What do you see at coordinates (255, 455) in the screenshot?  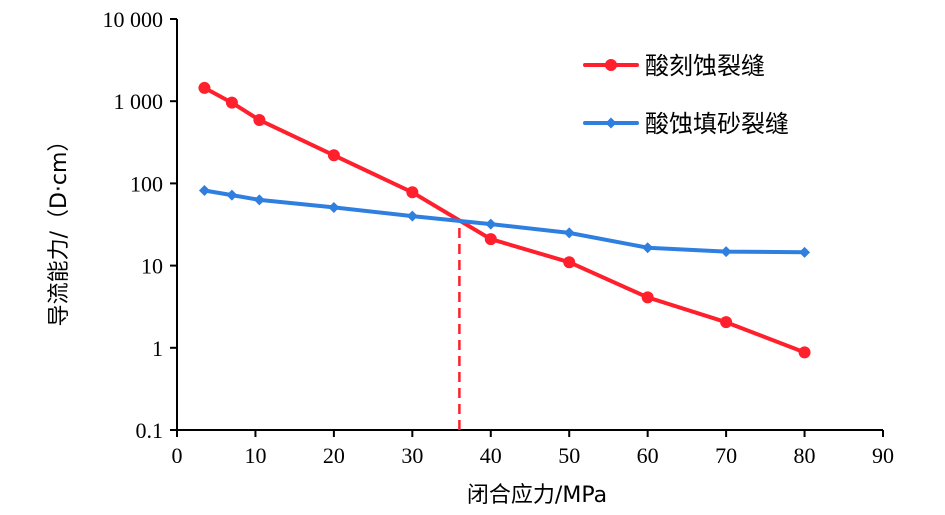 I see `x-tick-label: 10` at bounding box center [255, 455].